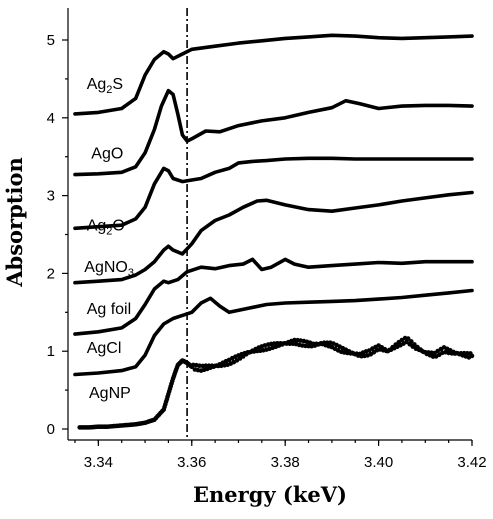 This screenshot has height=519, width=493. I want to click on y-tick-label: 2, so click(51, 273).